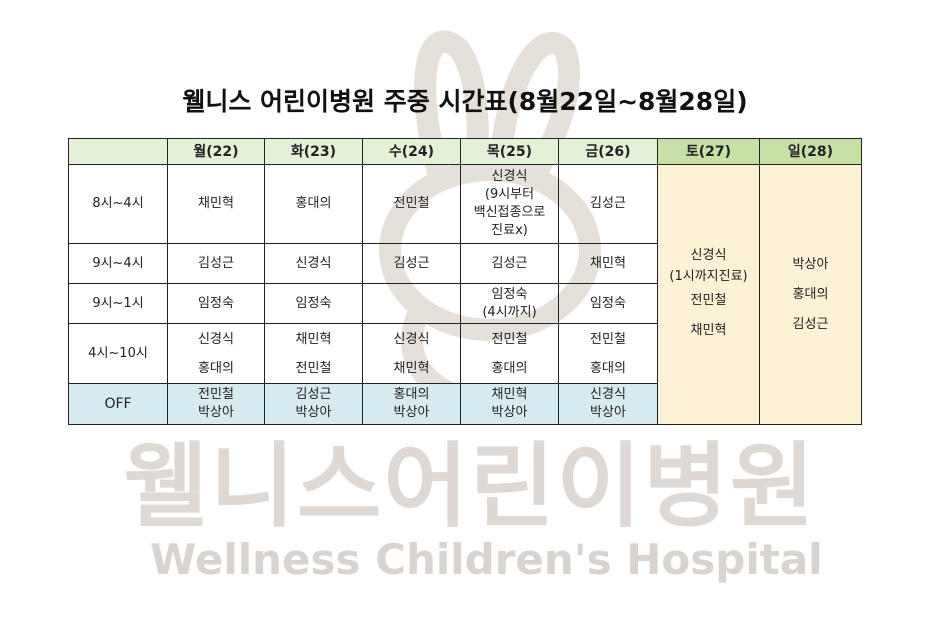  I want to click on cell-line: 진료x), so click(509, 230).